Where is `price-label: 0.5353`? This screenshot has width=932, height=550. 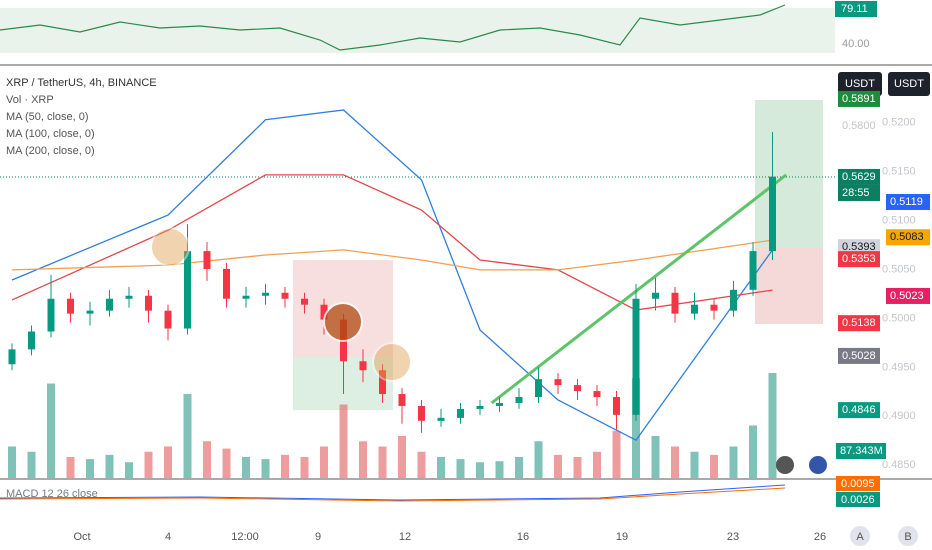 price-label: 0.5353 is located at coordinates (859, 259).